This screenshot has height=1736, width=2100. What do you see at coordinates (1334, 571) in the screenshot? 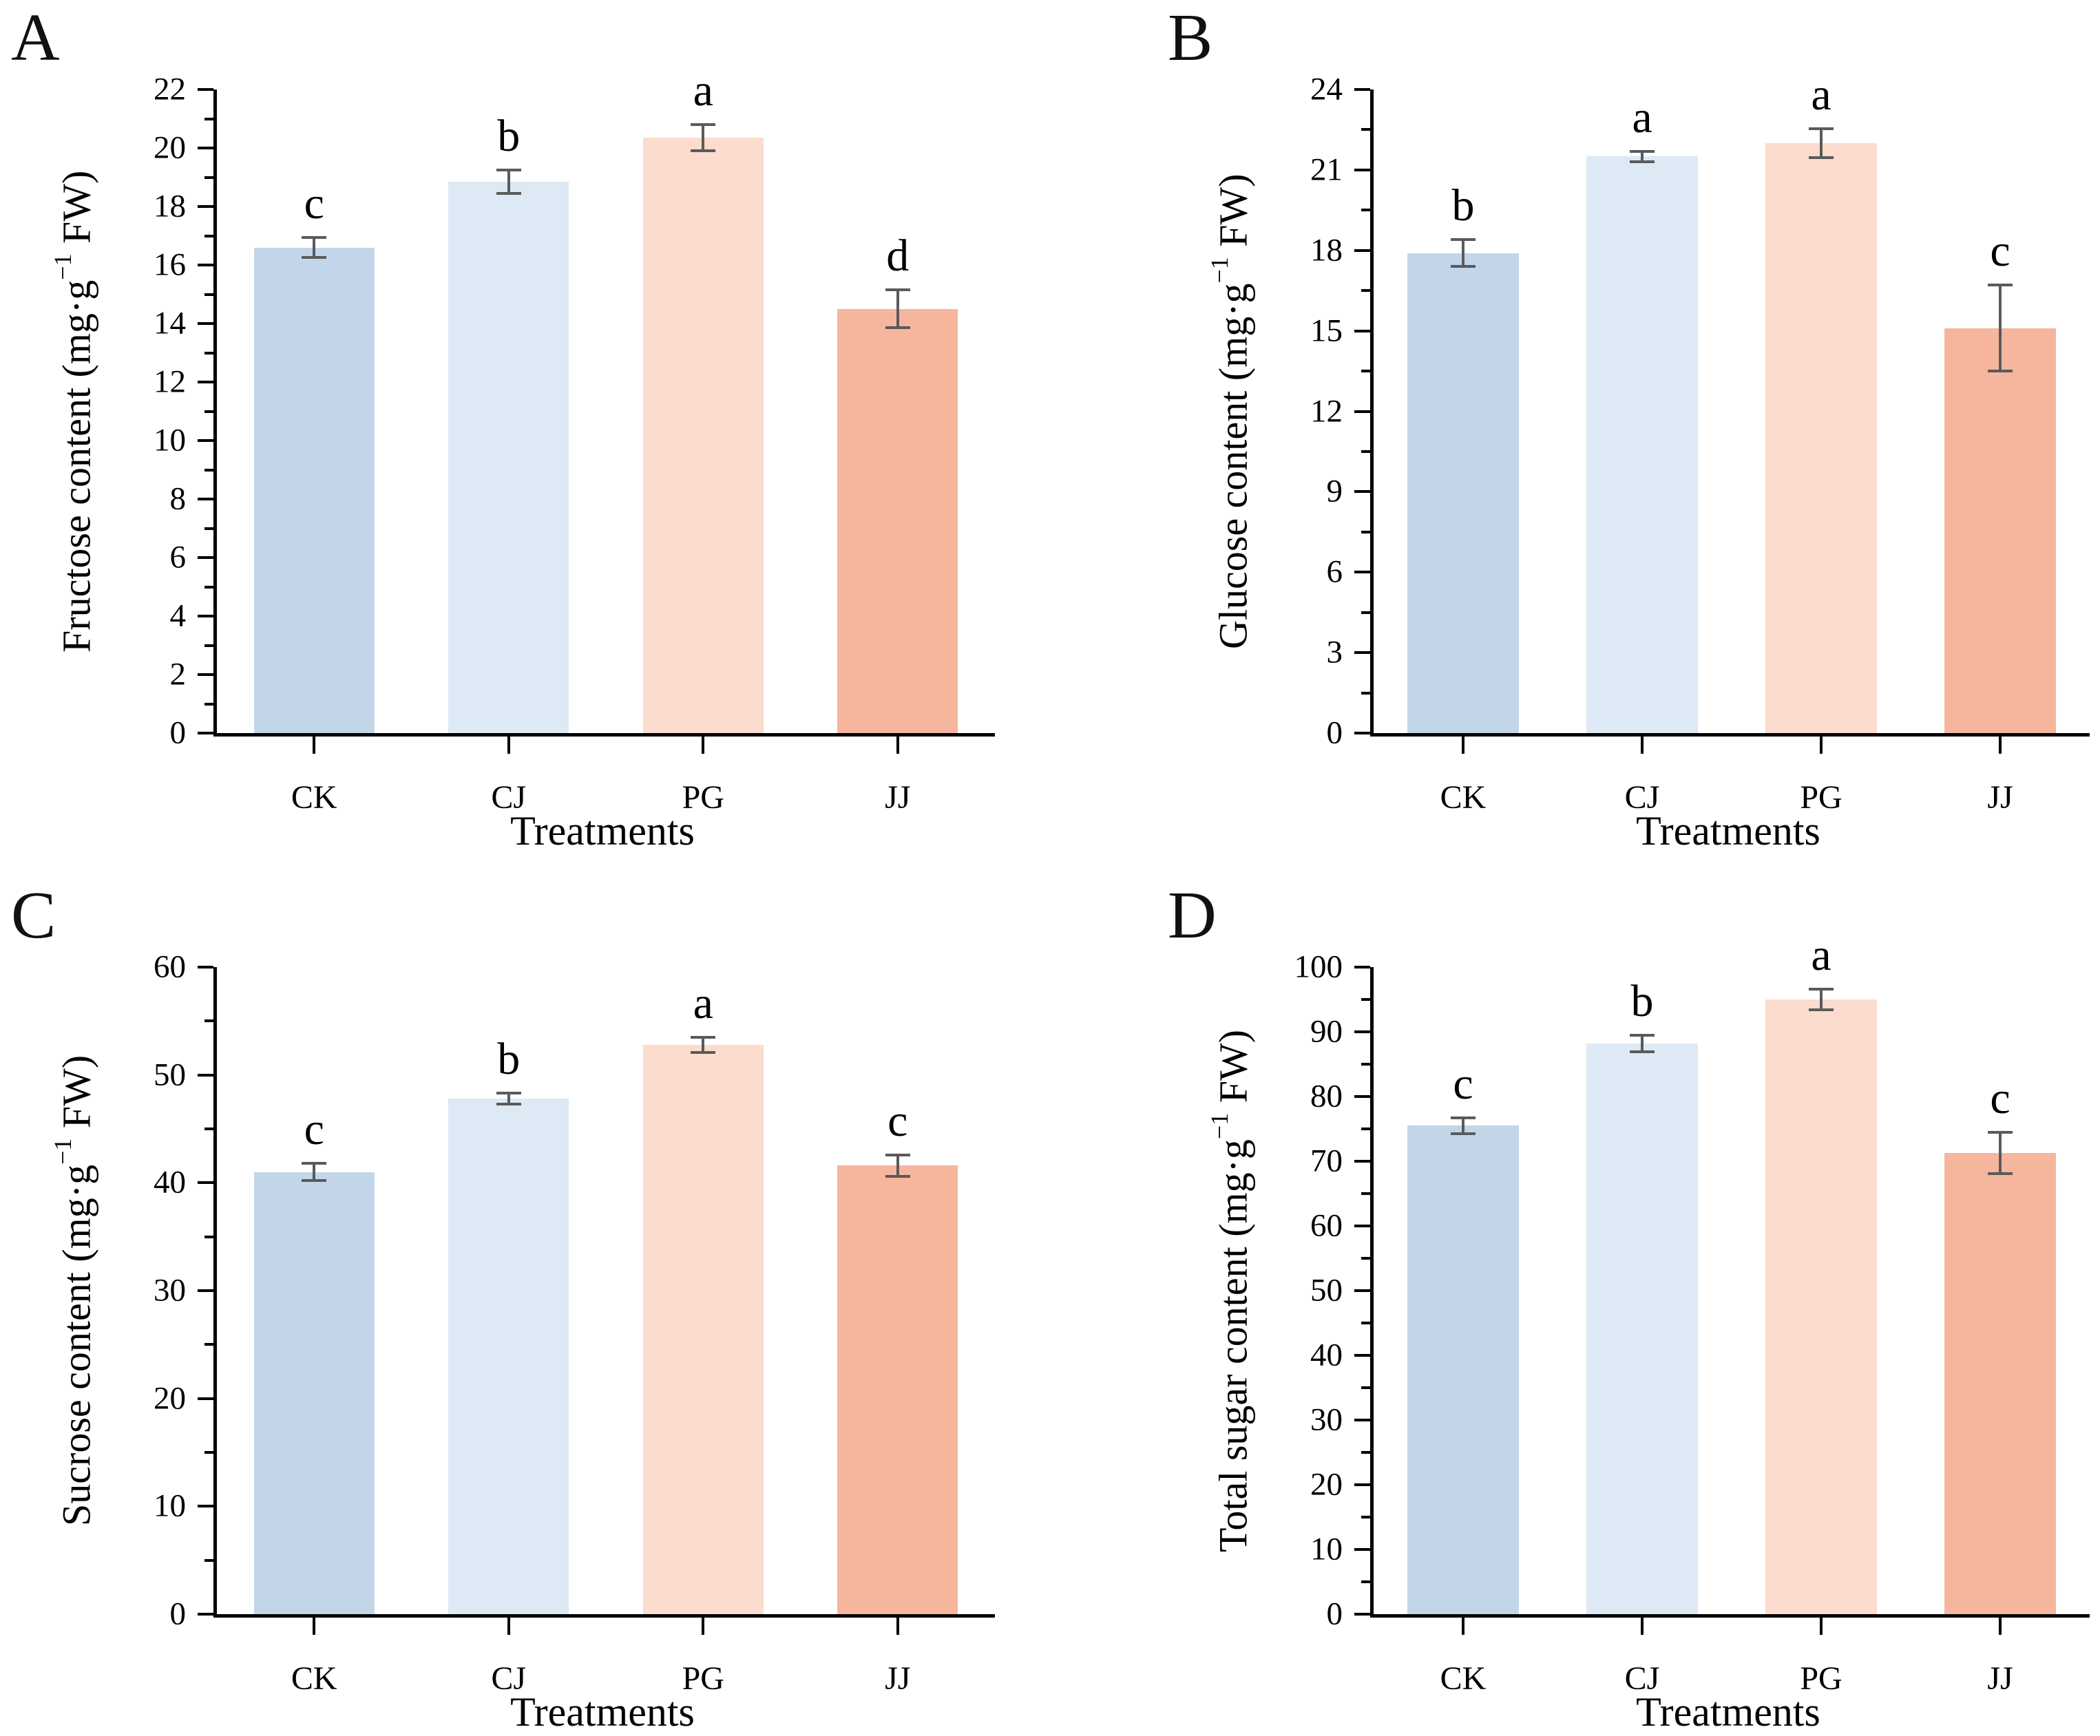
I see `y-tick-label: 6` at bounding box center [1334, 571].